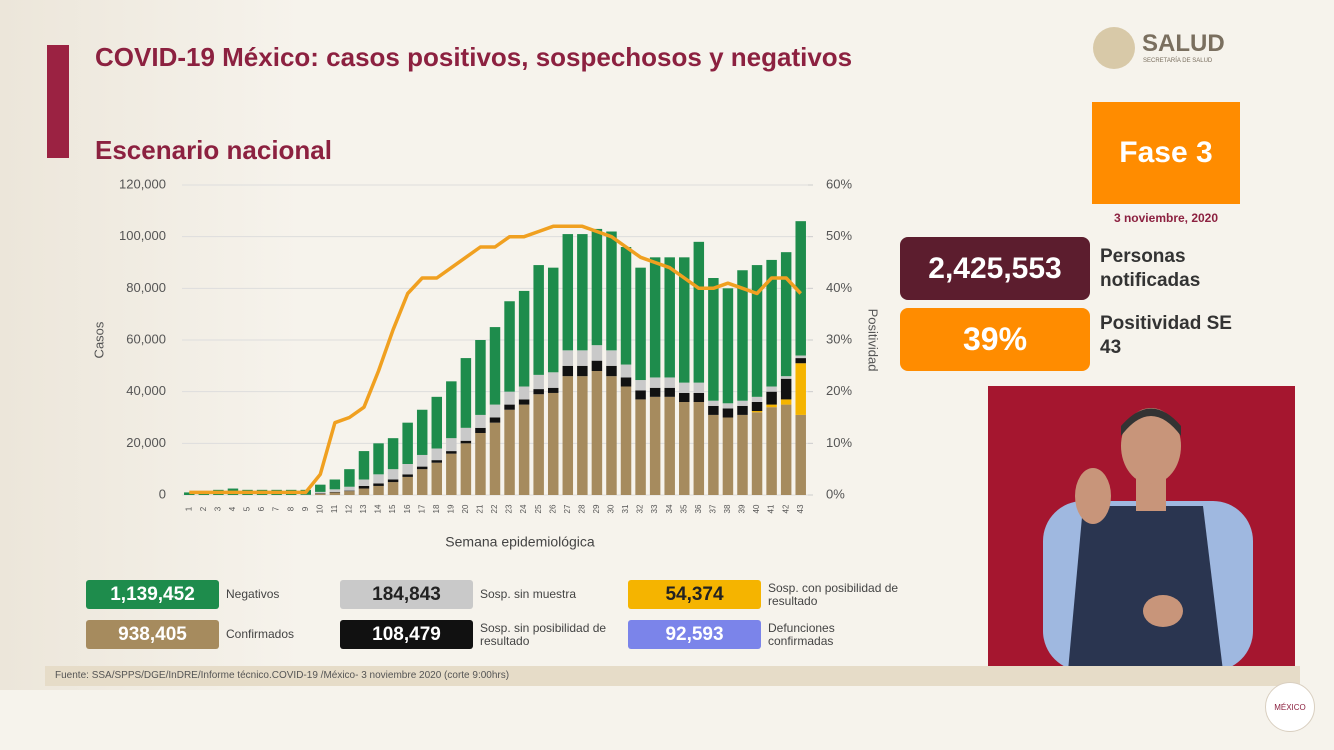 This screenshot has width=1334, height=750. I want to click on legend-label: Confirmados, so click(260, 634).